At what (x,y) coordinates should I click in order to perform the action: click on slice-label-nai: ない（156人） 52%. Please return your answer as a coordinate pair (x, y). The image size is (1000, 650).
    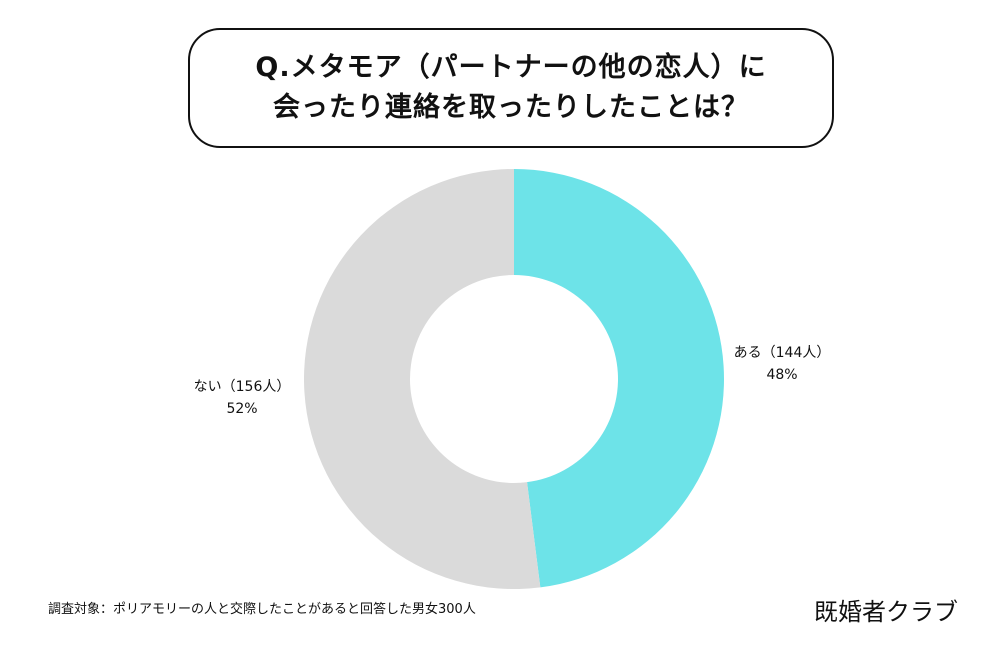
    Looking at the image, I should click on (242, 398).